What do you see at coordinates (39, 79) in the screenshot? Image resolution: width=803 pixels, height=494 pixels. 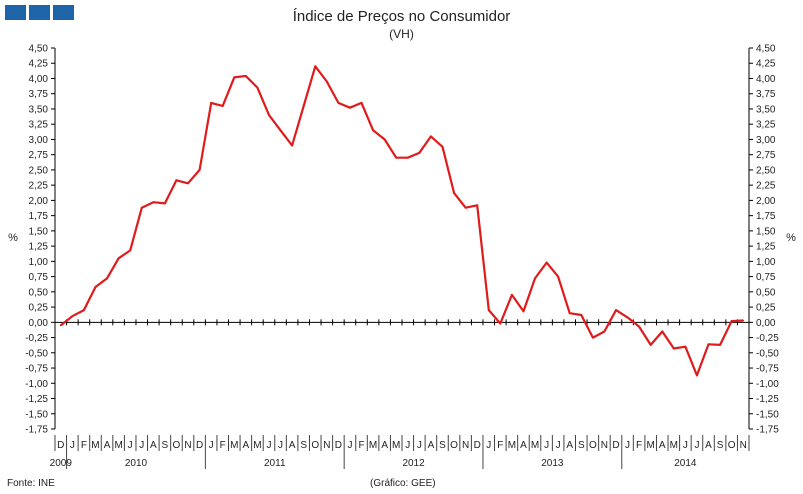 I see `y-tick-label-left: 4,00` at bounding box center [39, 79].